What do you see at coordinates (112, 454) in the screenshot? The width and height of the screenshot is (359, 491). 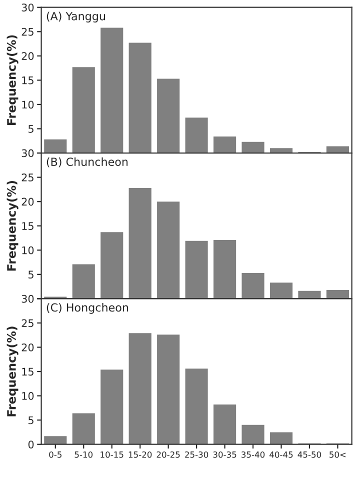 I see `x-tick-label: 10-15` at bounding box center [112, 454].